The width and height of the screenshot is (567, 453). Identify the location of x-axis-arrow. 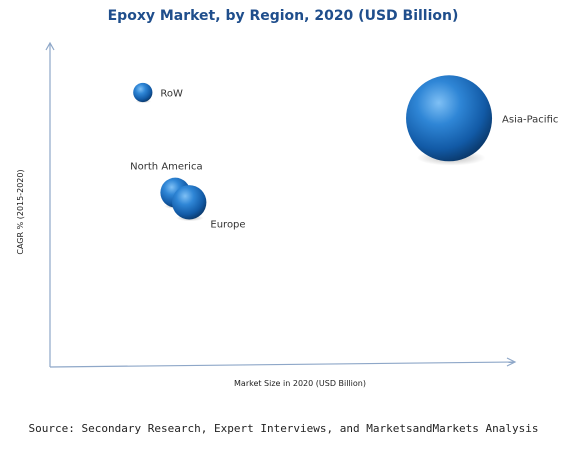
(511, 362).